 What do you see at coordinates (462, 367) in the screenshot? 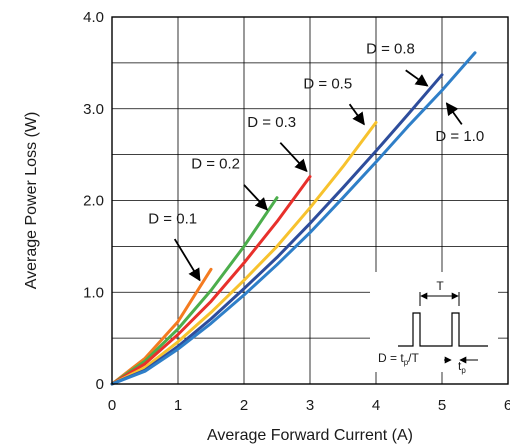
I see `pulse-width-label: tp` at bounding box center [462, 367].